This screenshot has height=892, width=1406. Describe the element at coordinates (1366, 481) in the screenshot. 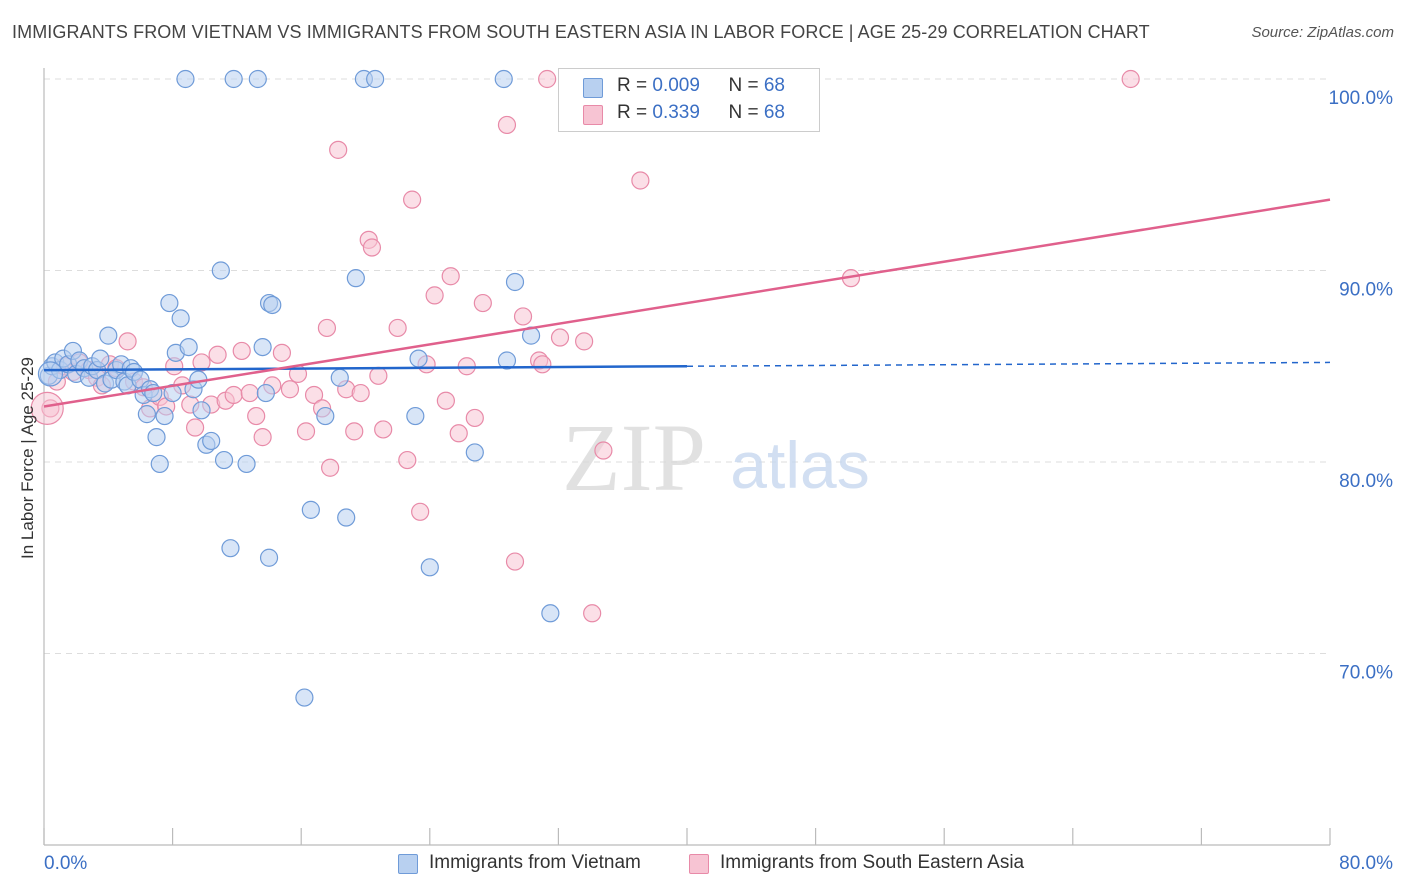

I see `y-tick-label: 80.0%` at that location.